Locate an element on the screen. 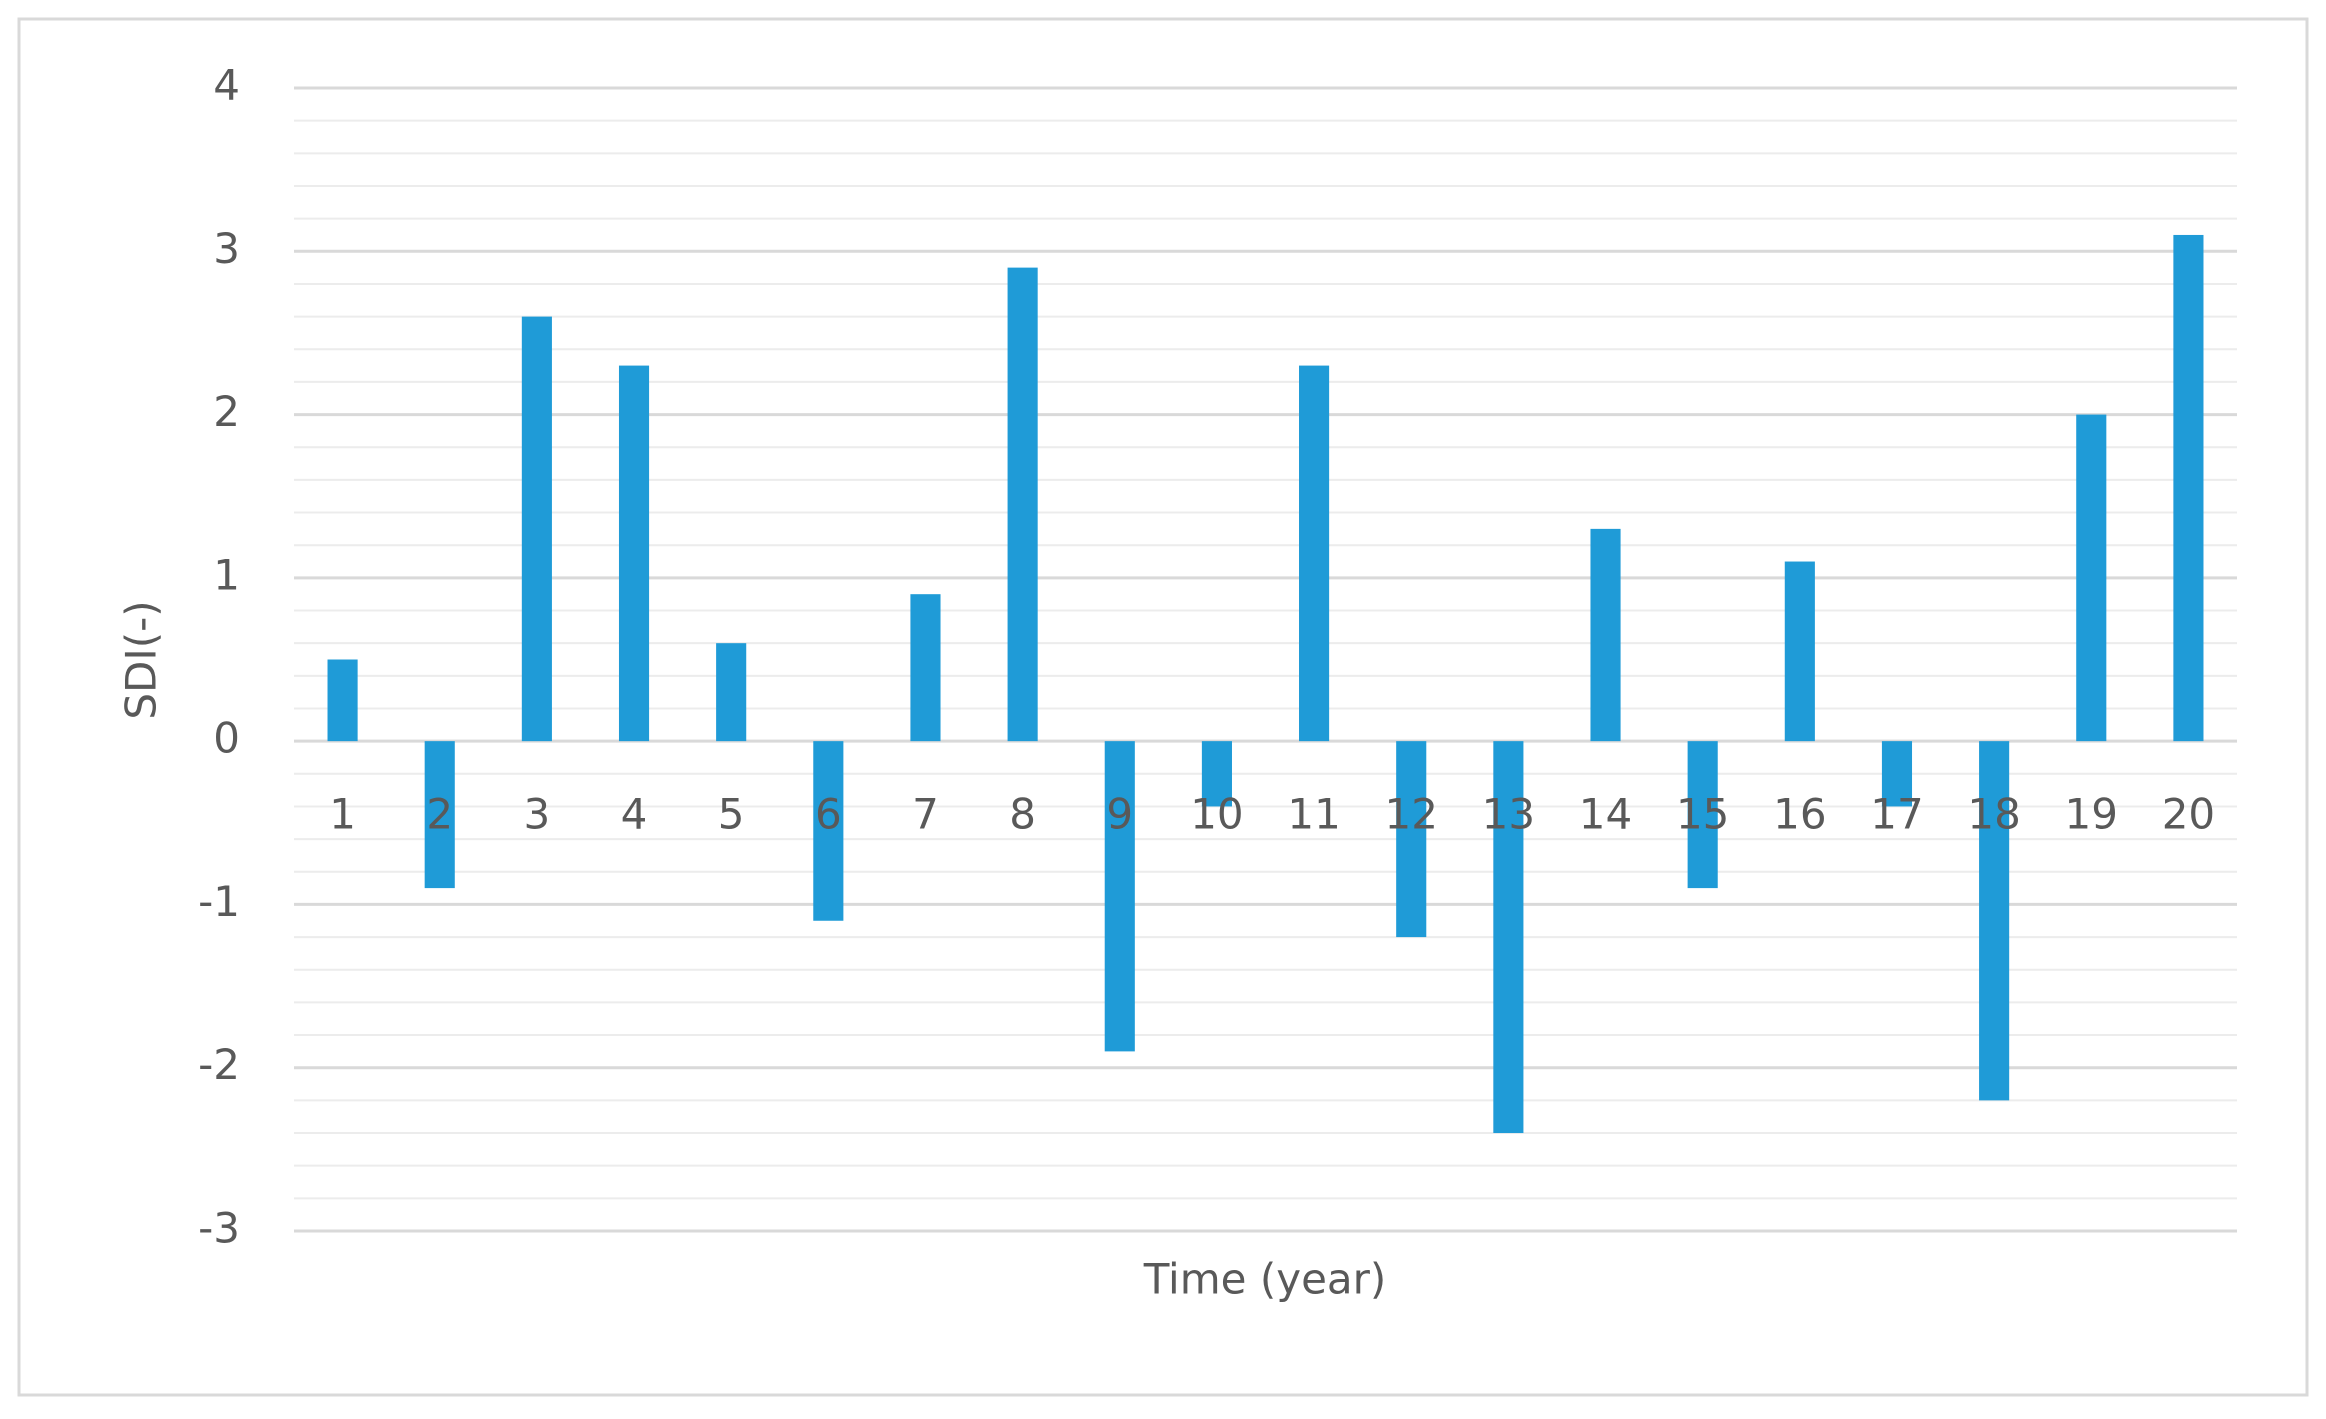 This screenshot has height=1419, width=2326. x-tick-label: 15 is located at coordinates (1702, 814).